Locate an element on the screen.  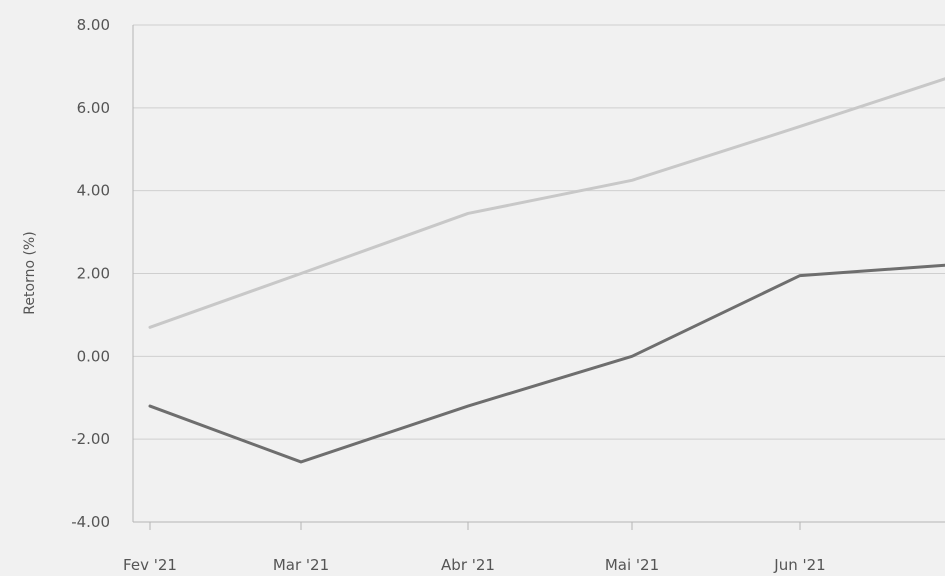
y-tick-labels: 8.00 6.00 4.00 2.00 0.00 -2.00 -4.00 is located at coordinates (90, 273).